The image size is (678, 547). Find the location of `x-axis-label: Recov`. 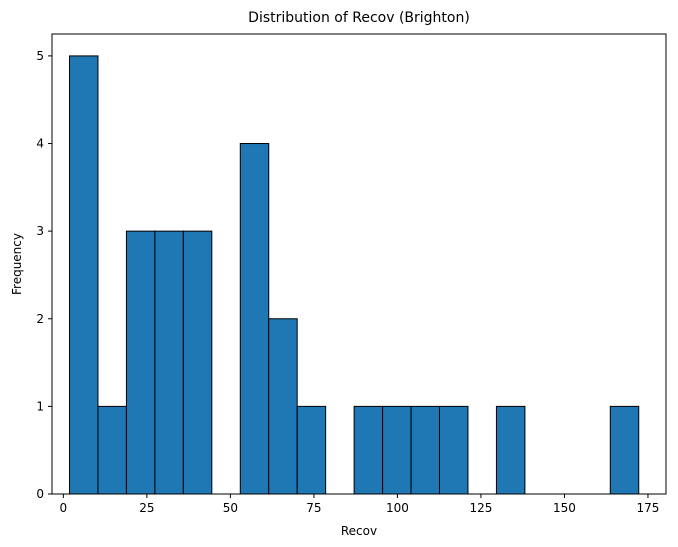

x-axis-label: Recov is located at coordinates (359, 531).